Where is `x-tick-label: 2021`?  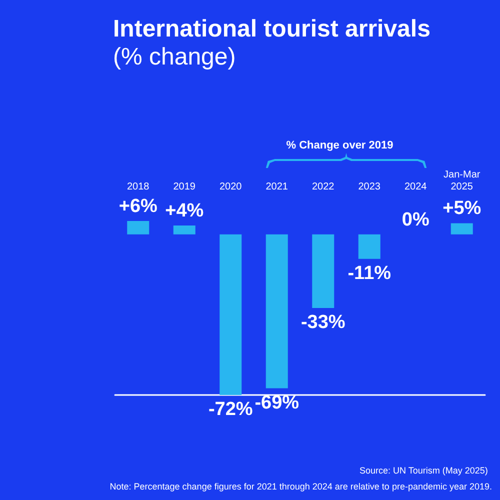
x-tick-label: 2021 is located at coordinates (277, 187).